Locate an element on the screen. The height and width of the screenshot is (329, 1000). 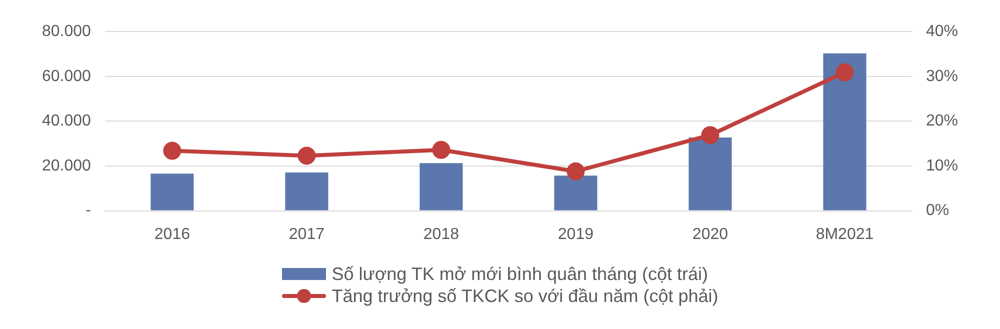
x-tick-label: 2016 is located at coordinates (172, 234).